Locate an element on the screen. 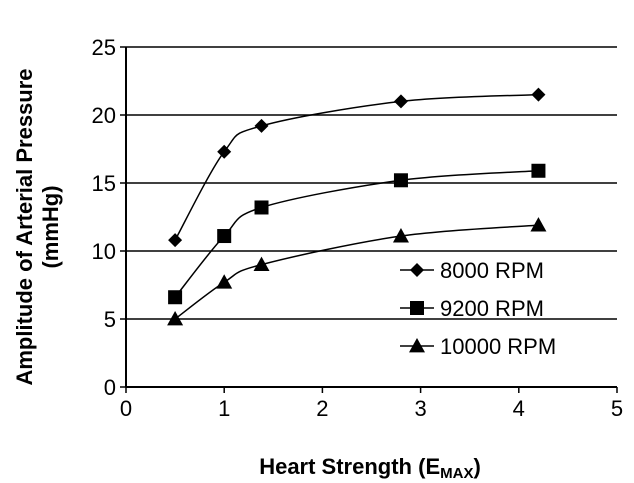  legend-label-0: 8000 RPM is located at coordinates (492, 270).